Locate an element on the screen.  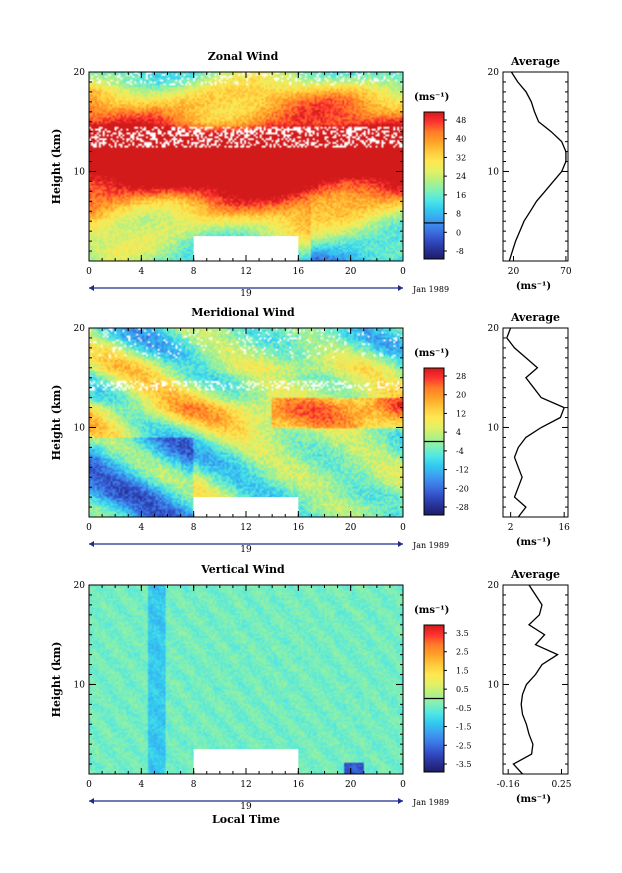
colorbar-label: -2.5 is located at coordinates (463, 745).